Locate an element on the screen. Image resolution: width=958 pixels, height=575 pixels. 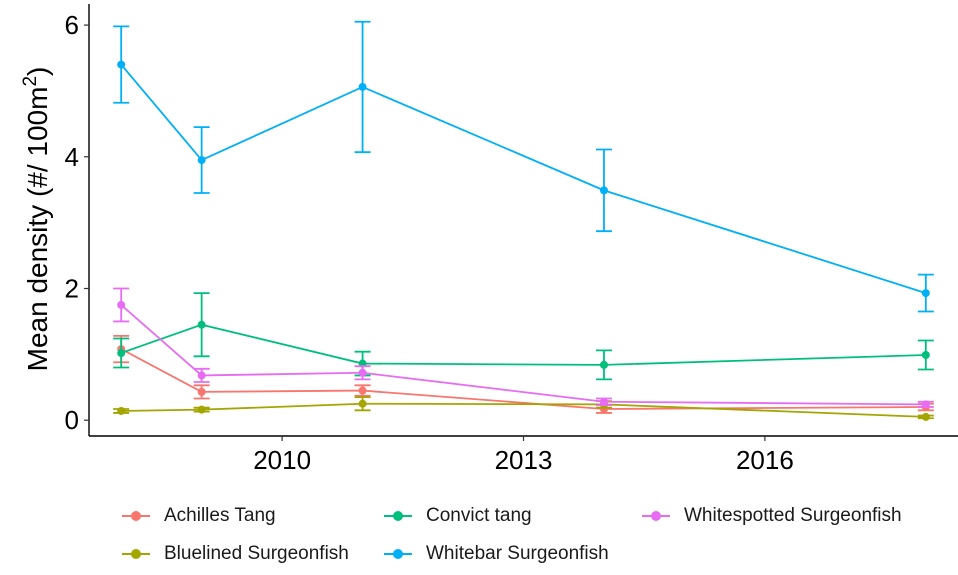
legend-label: Bluelined Surgeonfish is located at coordinates (256, 553).